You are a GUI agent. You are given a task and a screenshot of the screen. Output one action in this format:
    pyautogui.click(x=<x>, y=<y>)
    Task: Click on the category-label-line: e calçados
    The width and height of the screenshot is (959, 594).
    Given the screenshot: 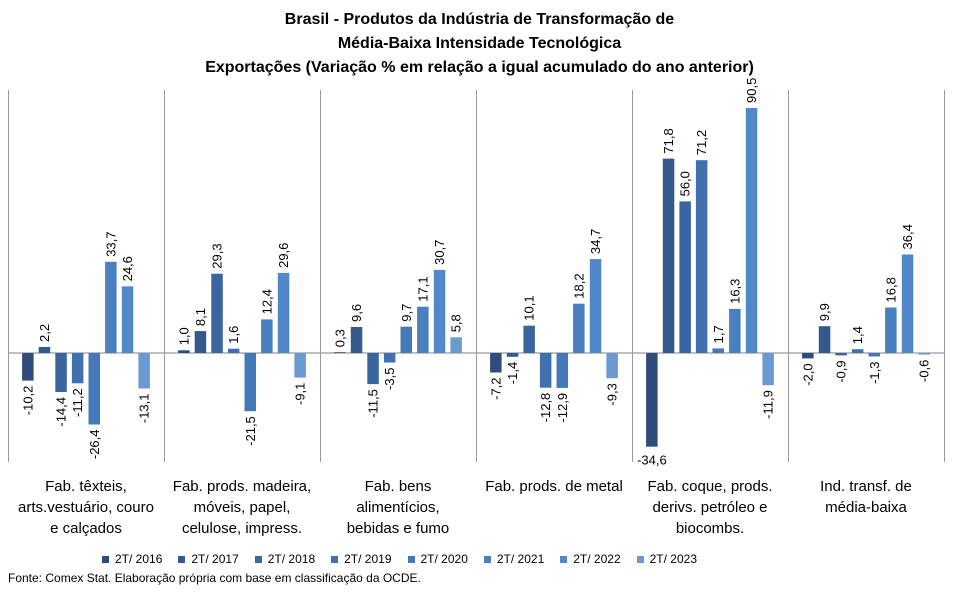 What is the action you would take?
    pyautogui.click(x=86, y=528)
    